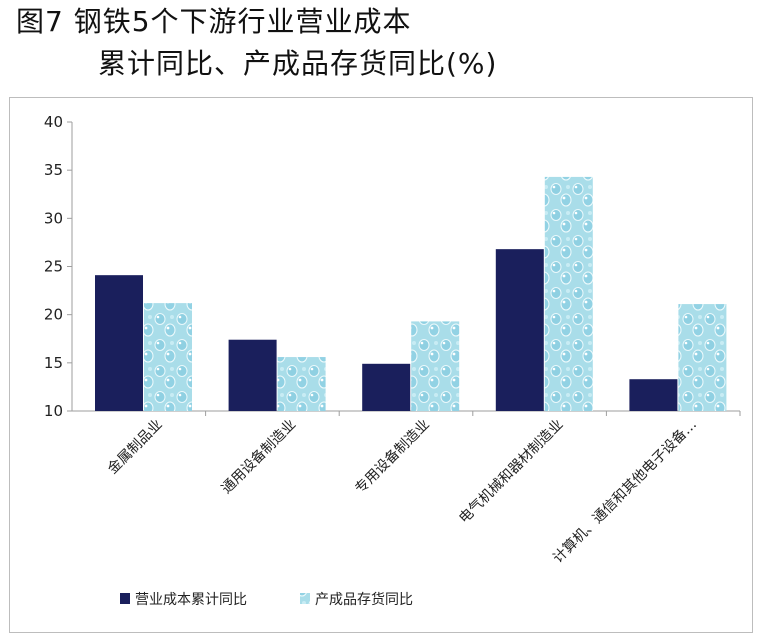 The width and height of the screenshot is (762, 641). I want to click on chart-title-line-2: 累计同比、产成品存货同比(%), so click(298, 63).